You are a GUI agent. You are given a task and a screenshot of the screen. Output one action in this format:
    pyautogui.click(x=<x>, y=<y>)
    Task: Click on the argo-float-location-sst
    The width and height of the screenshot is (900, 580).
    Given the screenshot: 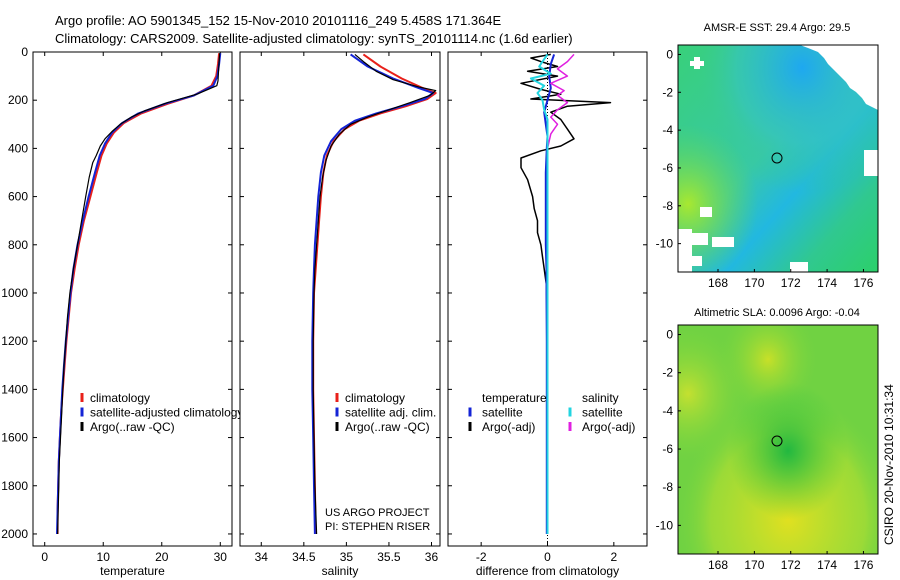 What is the action you would take?
    pyautogui.click(x=777, y=158)
    